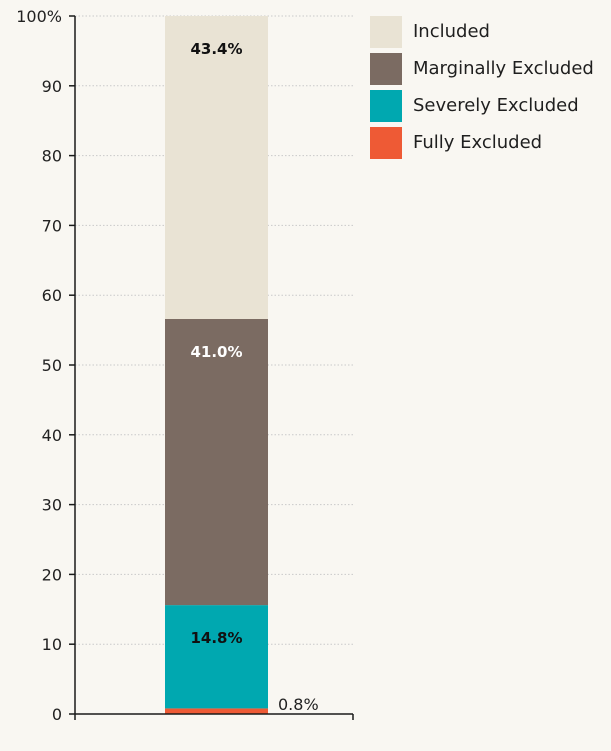 The image size is (611, 751). What do you see at coordinates (478, 142) in the screenshot?
I see `legend-label-fully-excluded: Fully Excluded` at bounding box center [478, 142].